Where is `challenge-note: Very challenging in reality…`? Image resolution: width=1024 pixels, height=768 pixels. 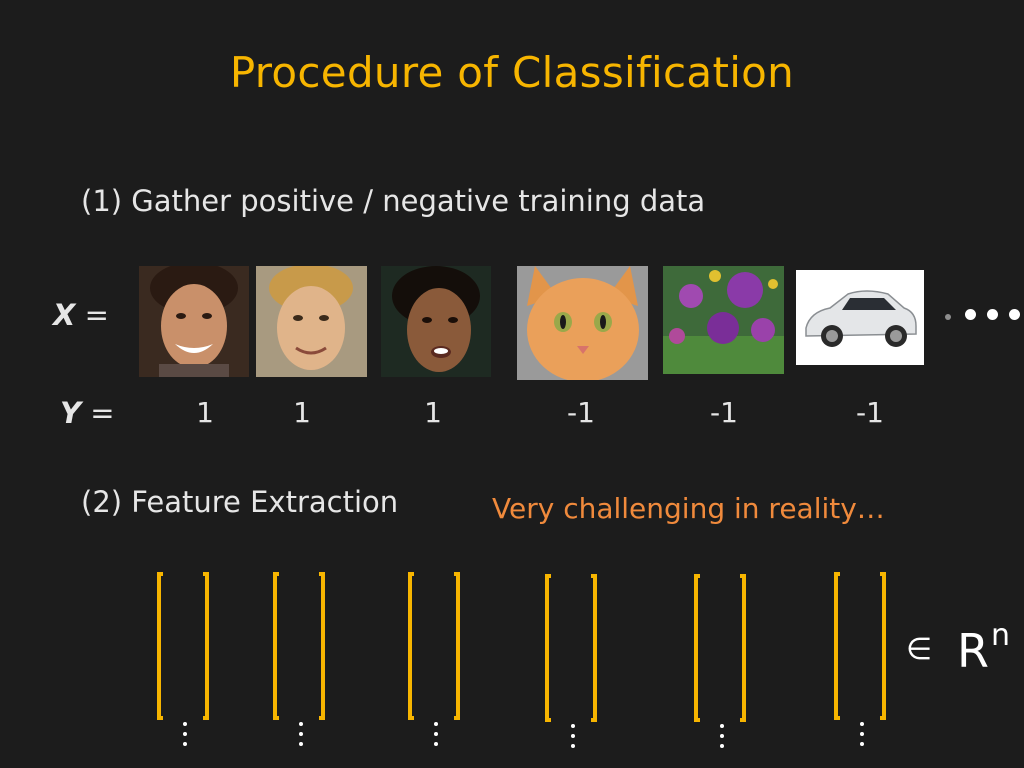 challenge-note: Very challenging in reality… is located at coordinates (688, 508).